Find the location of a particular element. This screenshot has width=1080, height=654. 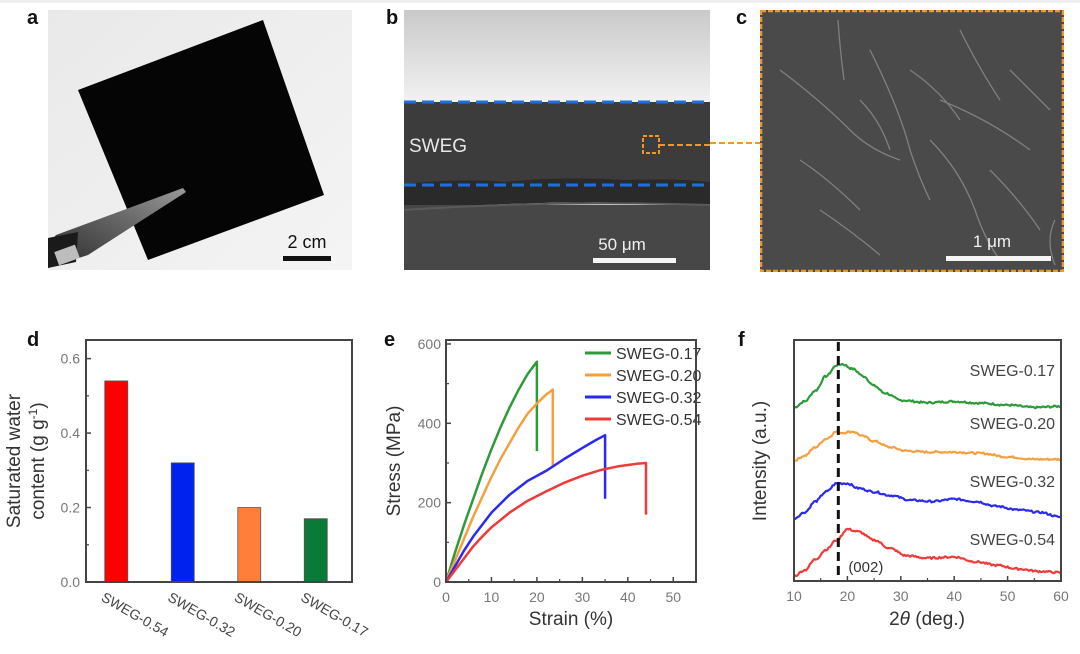

scale-bar-label-b: 50 μm is located at coordinates (622, 244).